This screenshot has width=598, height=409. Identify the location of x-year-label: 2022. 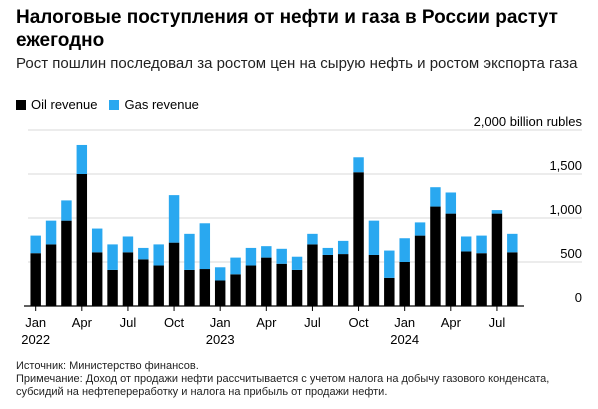
(35, 339).